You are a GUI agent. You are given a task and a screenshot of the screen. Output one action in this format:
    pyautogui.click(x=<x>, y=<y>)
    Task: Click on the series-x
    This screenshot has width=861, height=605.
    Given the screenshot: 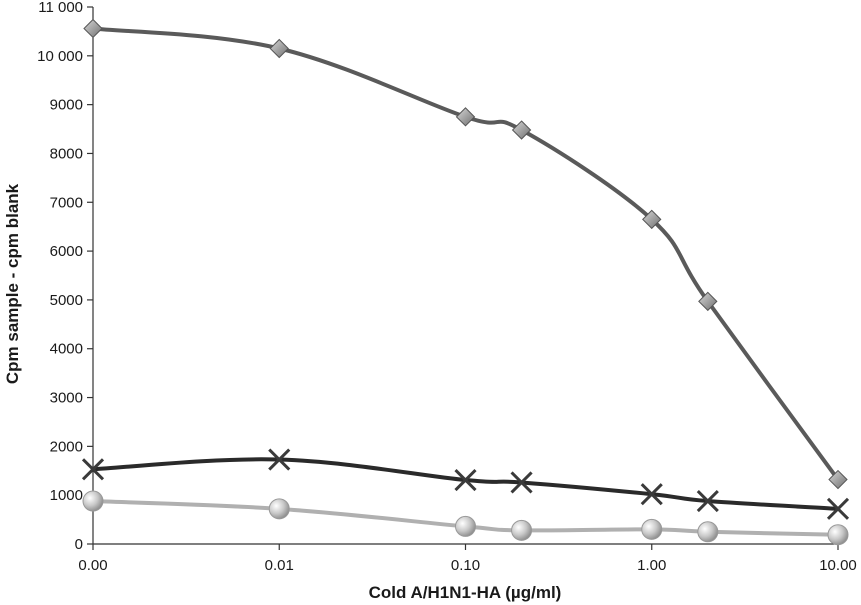 What is the action you would take?
    pyautogui.click(x=465, y=484)
    